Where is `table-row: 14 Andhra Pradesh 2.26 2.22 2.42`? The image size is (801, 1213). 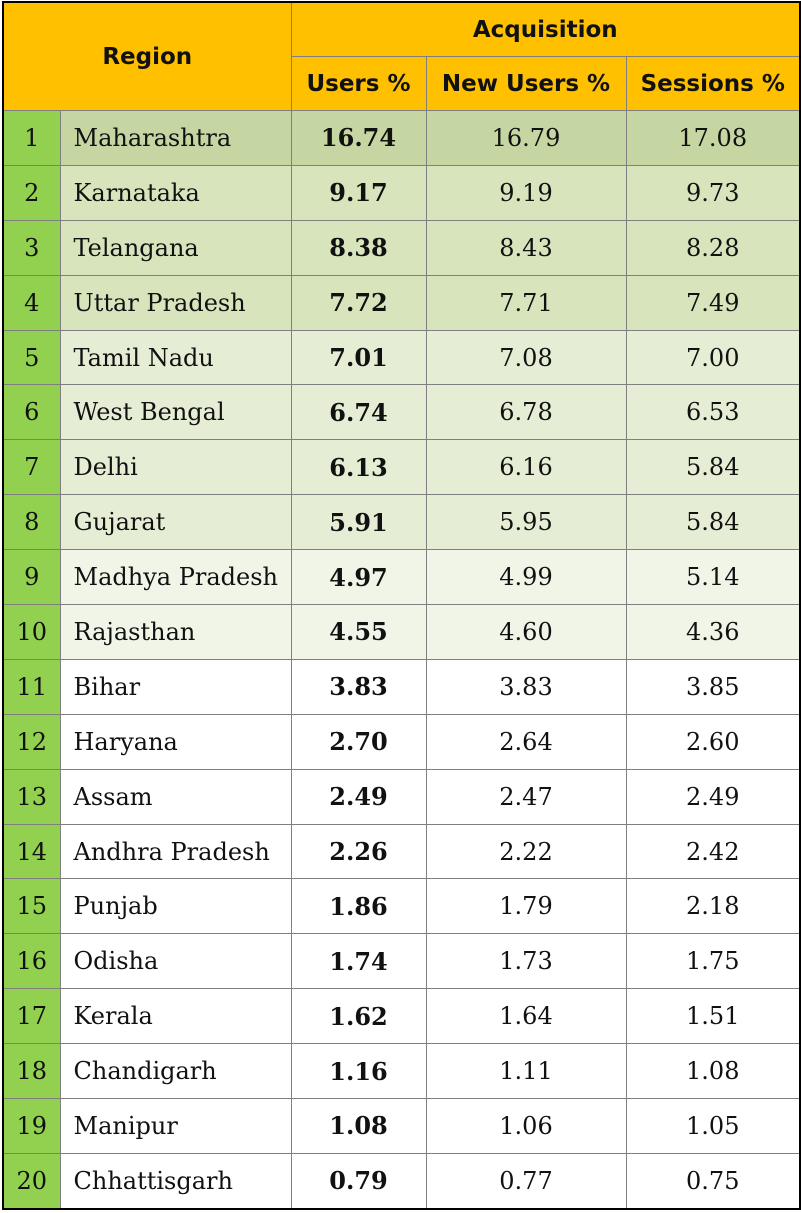 table-row: 14 Andhra Pradesh 2.26 2.22 2.42 is located at coordinates (401, 851).